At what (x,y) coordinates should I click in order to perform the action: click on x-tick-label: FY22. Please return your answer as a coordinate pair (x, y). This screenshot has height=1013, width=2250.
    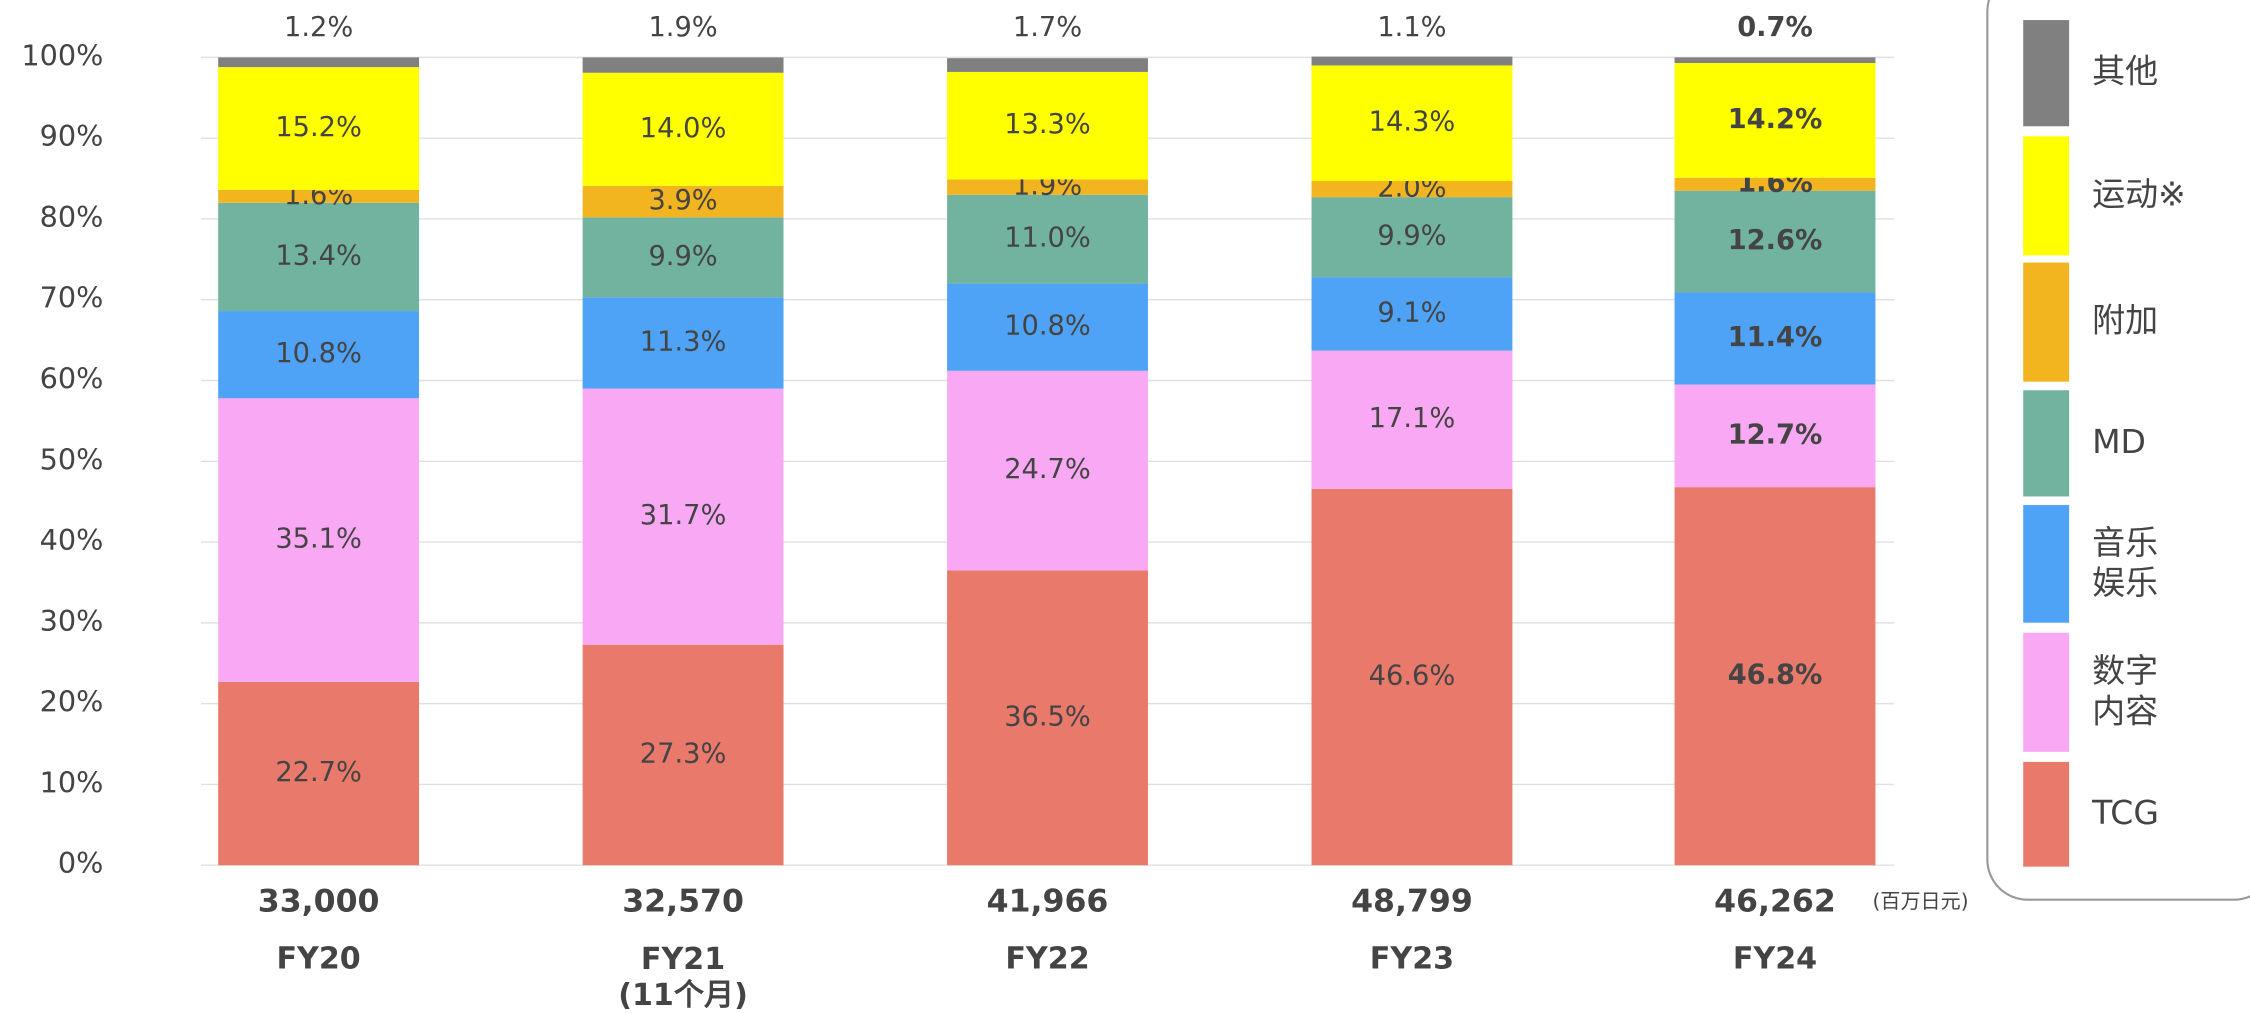
    Looking at the image, I should click on (1047, 958).